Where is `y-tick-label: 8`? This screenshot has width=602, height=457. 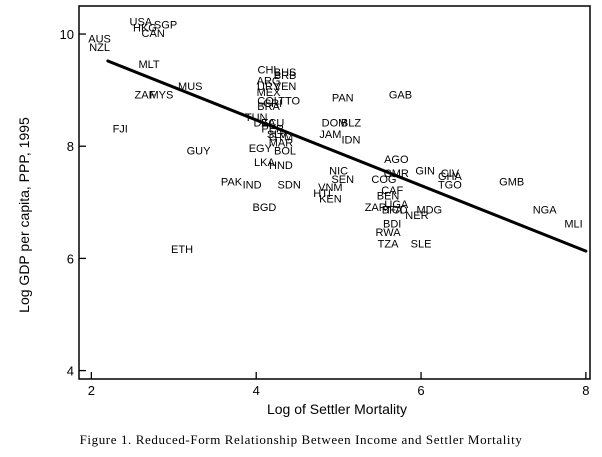 y-tick-label: 8 is located at coordinates (70, 146).